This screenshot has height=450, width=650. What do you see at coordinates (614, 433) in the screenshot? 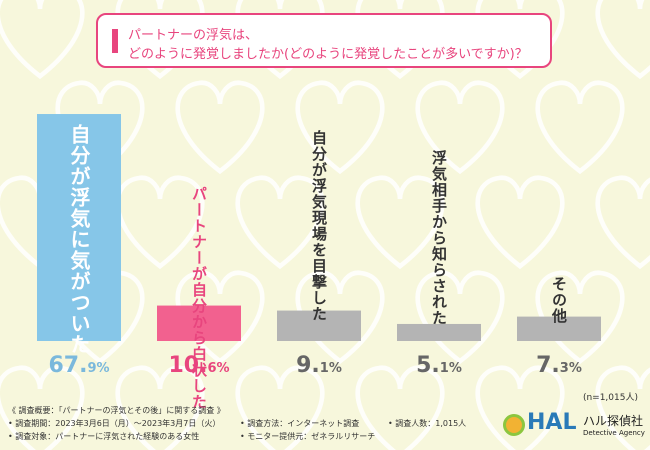
I see `logo-name-en: Detective Agency` at bounding box center [614, 433].